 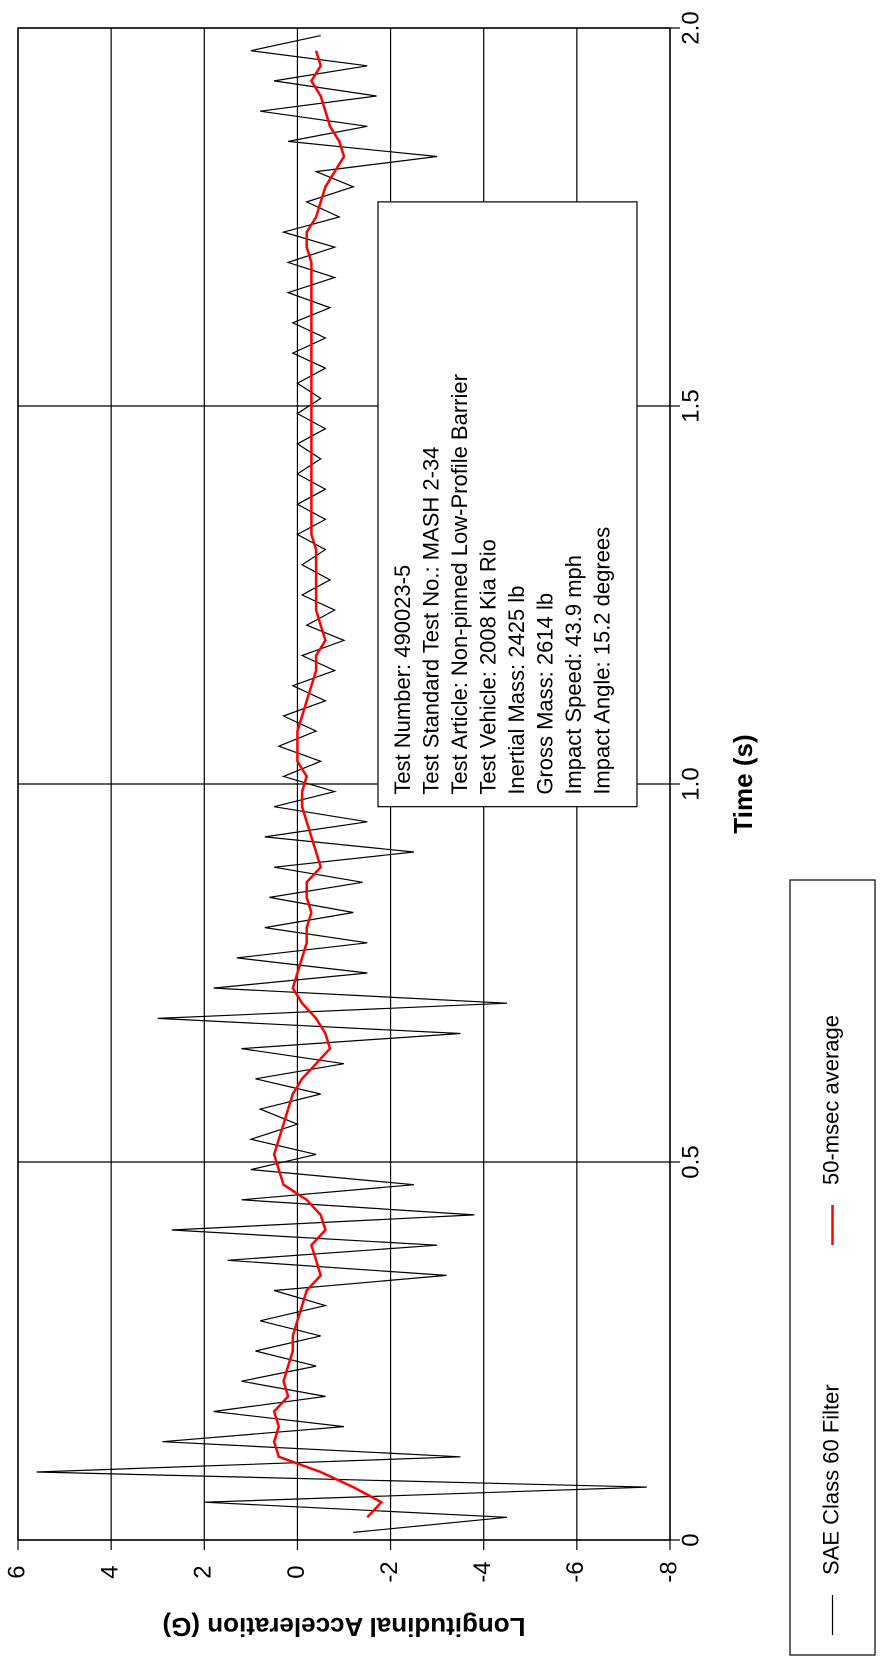 What do you see at coordinates (575, 1571) in the screenshot?
I see `y-tick-label: -6` at bounding box center [575, 1571].